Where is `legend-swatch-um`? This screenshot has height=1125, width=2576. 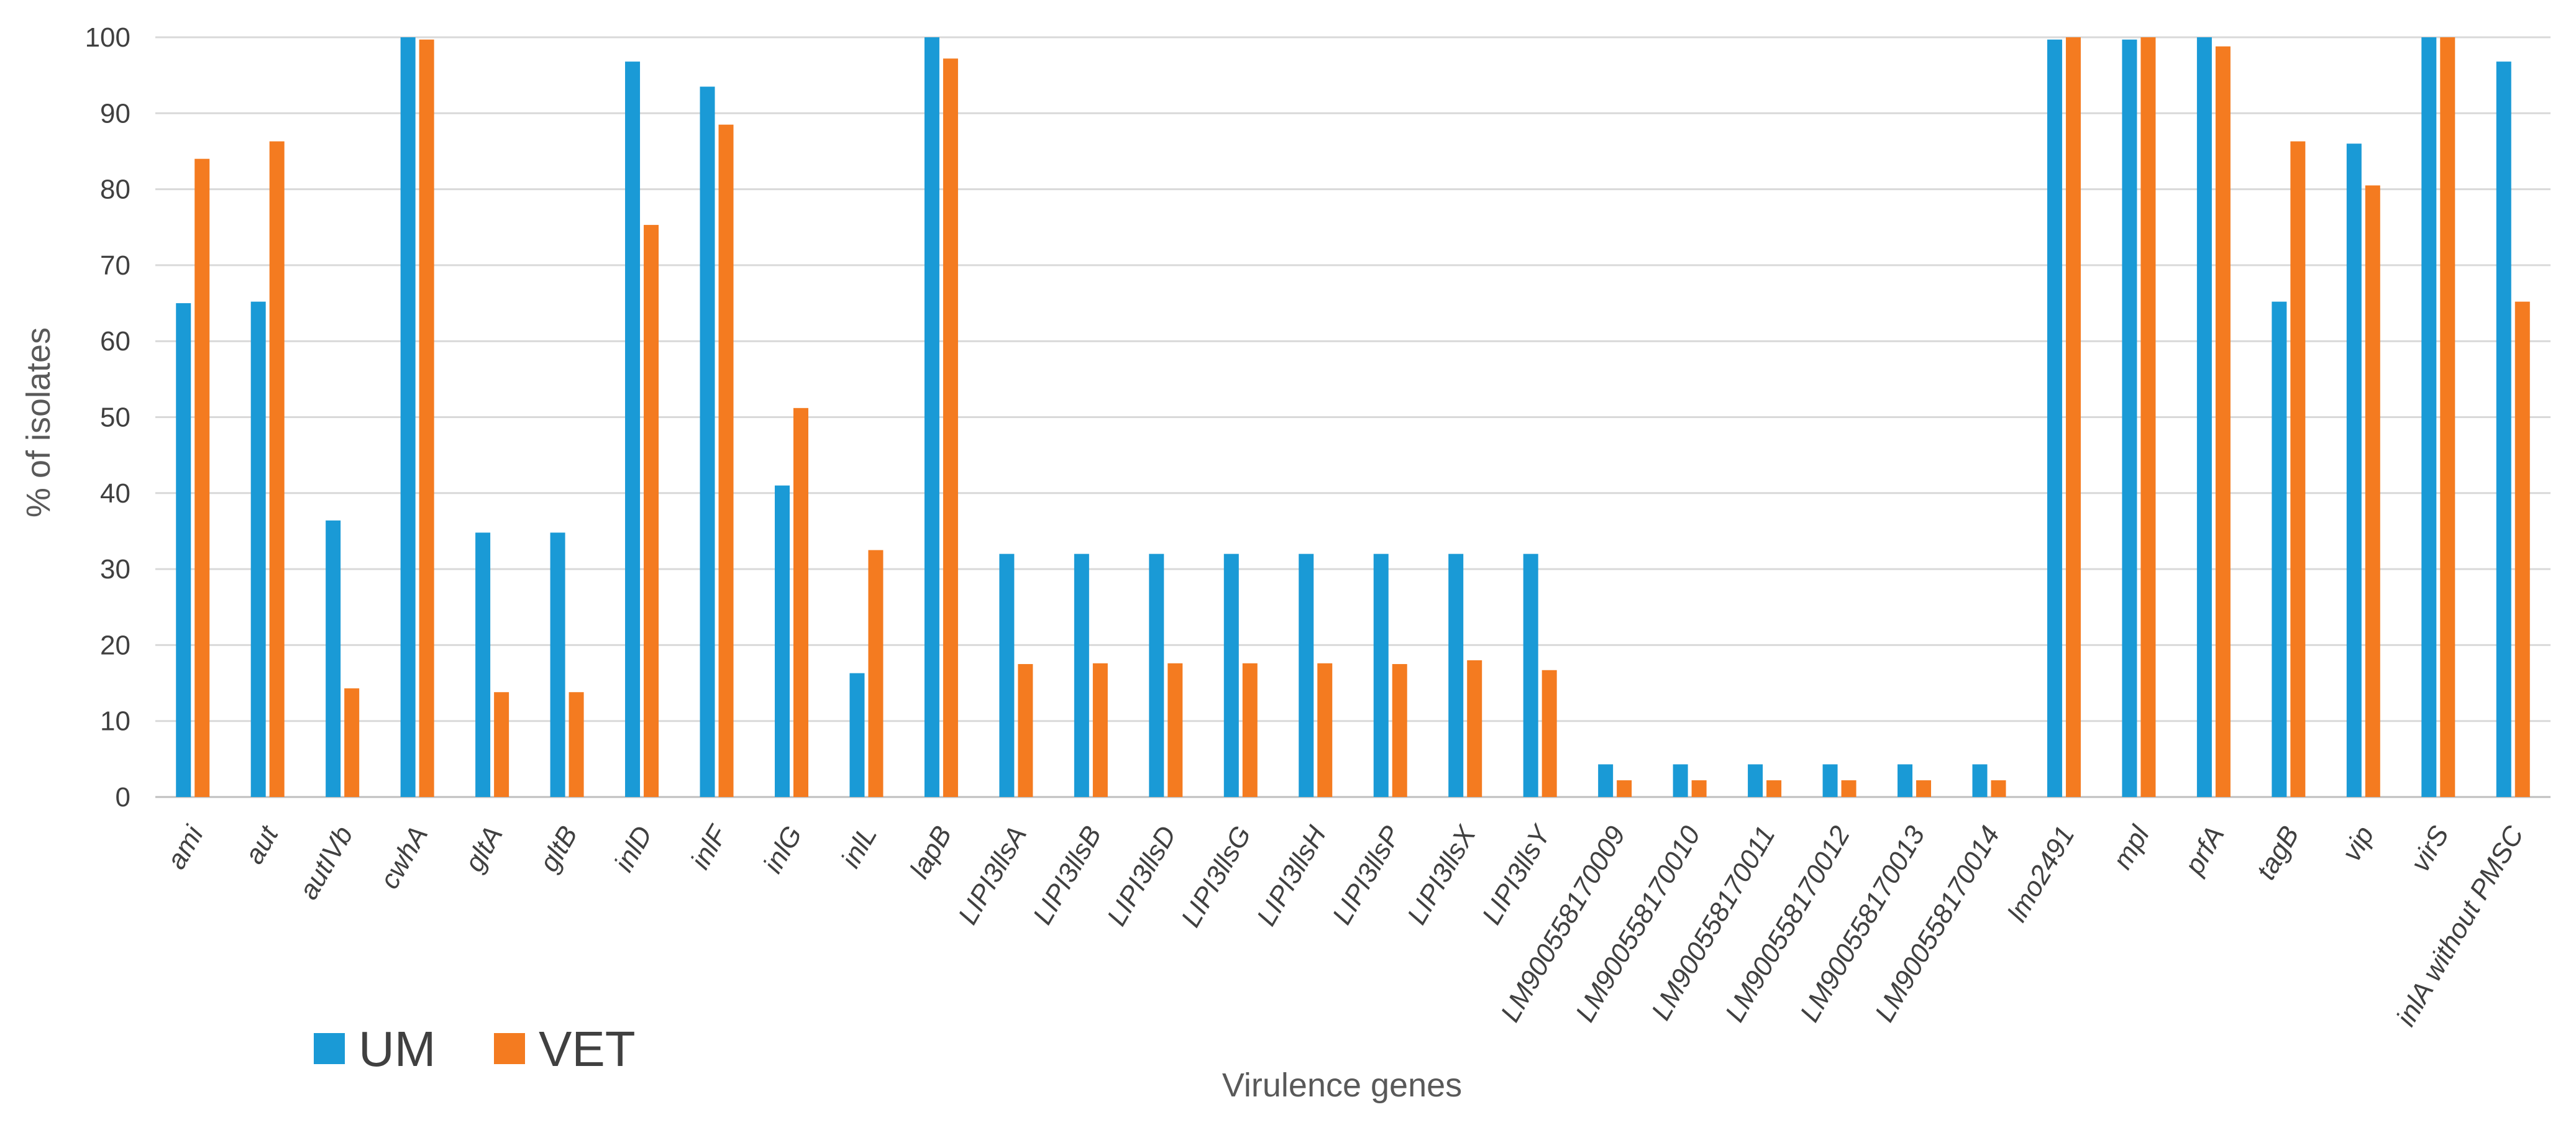
legend-swatch-um is located at coordinates (329, 1048).